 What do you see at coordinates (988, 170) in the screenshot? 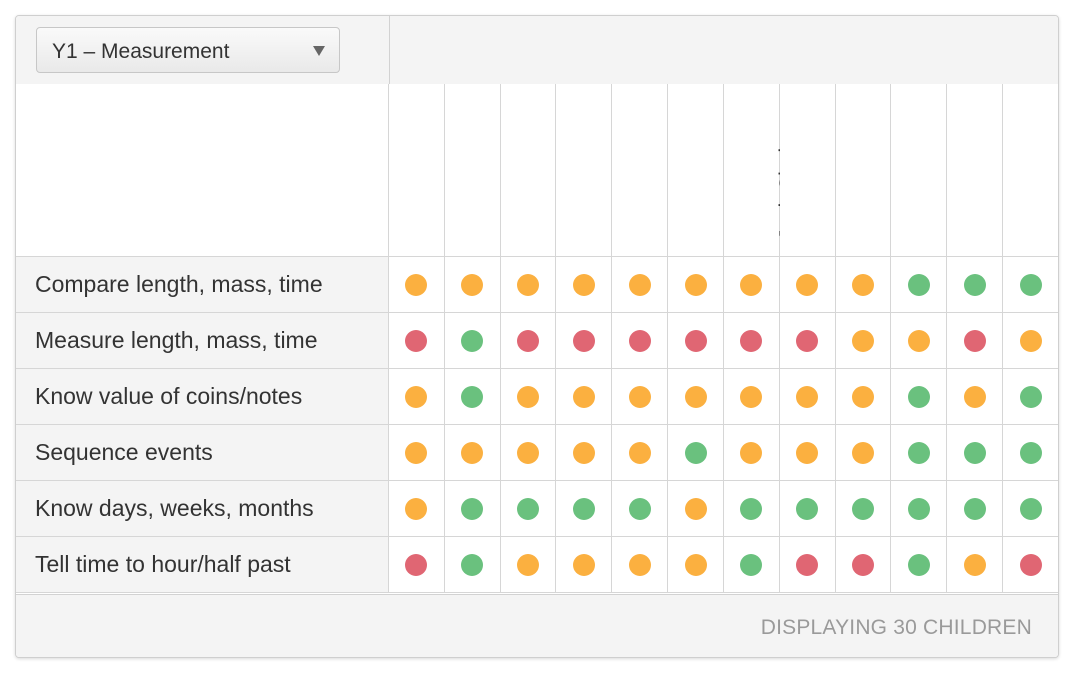
I see `child-column-header: Adam White` at bounding box center [988, 170].